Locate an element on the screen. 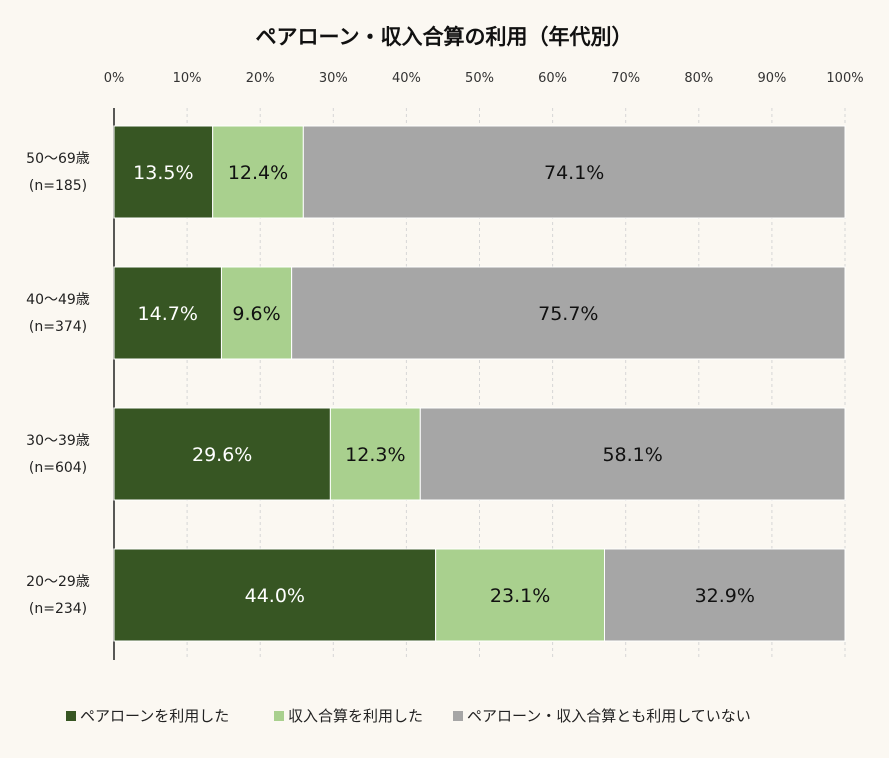 The height and width of the screenshot is (758, 889). data-label: 12.3% is located at coordinates (375, 455).